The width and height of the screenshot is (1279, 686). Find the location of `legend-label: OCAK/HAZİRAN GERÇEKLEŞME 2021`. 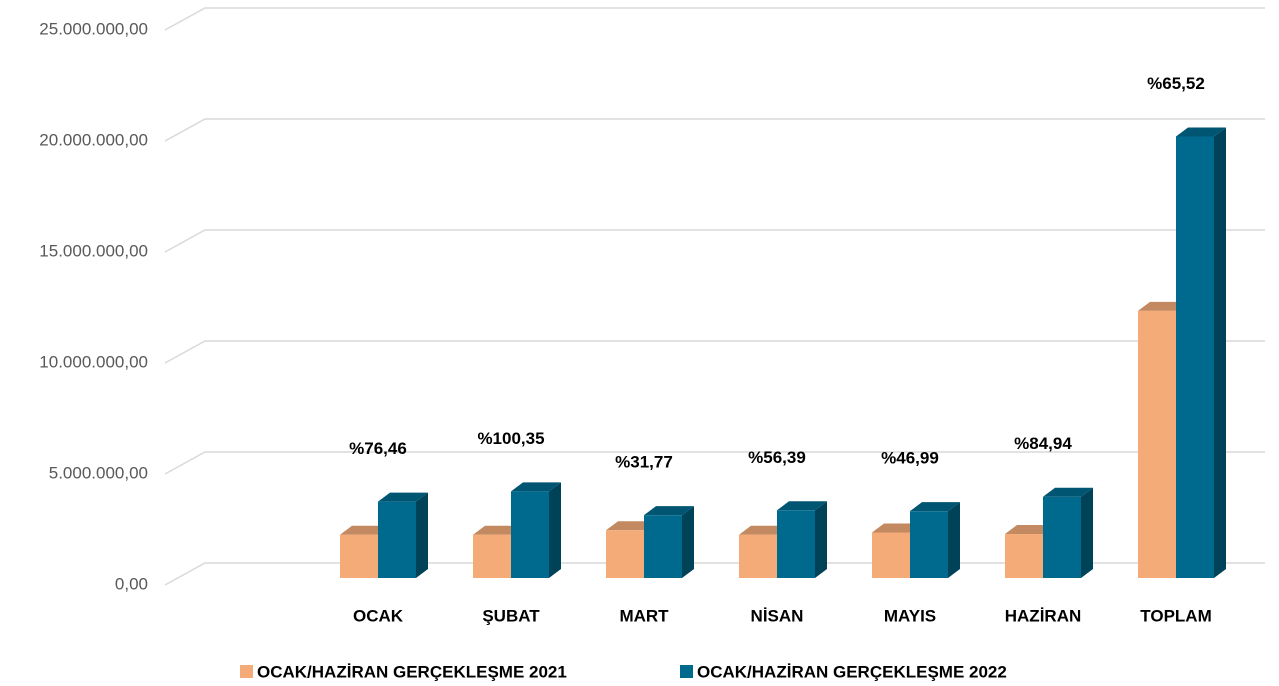

legend-label: OCAK/HAZİRAN GERÇEKLEŞME 2021 is located at coordinates (412, 671).